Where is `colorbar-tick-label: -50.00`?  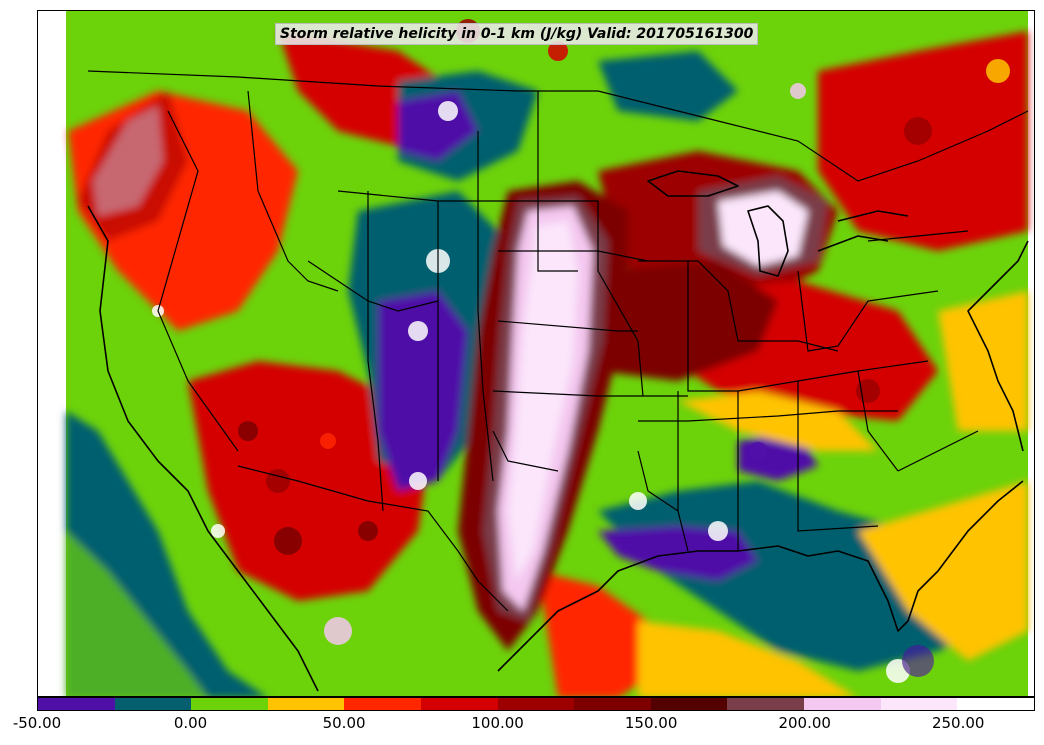 colorbar-tick-label: -50.00 is located at coordinates (37, 723).